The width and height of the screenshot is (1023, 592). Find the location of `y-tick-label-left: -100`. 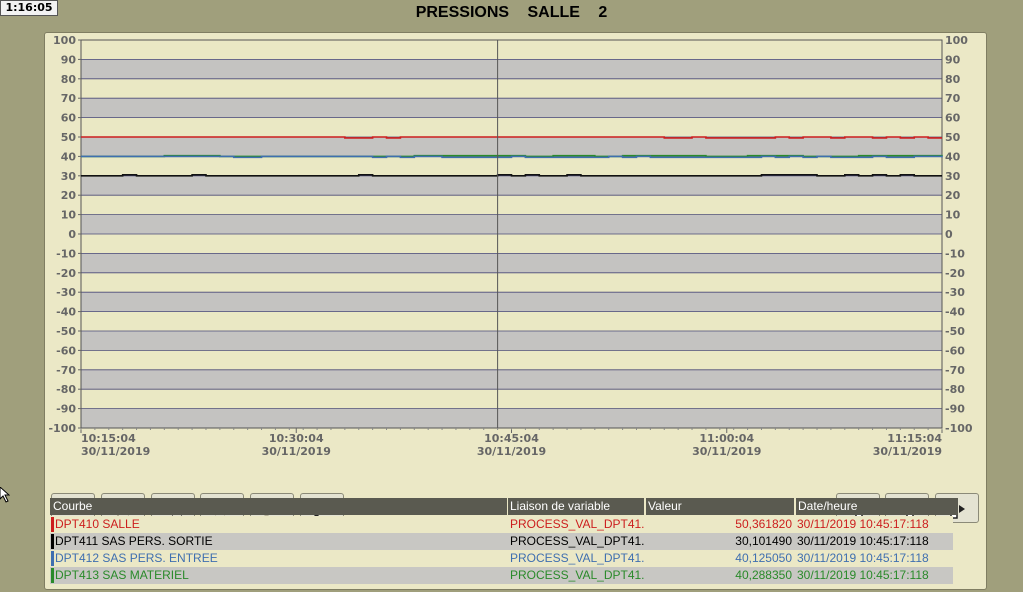

y-tick-label-left: -100 is located at coordinates (62, 428).